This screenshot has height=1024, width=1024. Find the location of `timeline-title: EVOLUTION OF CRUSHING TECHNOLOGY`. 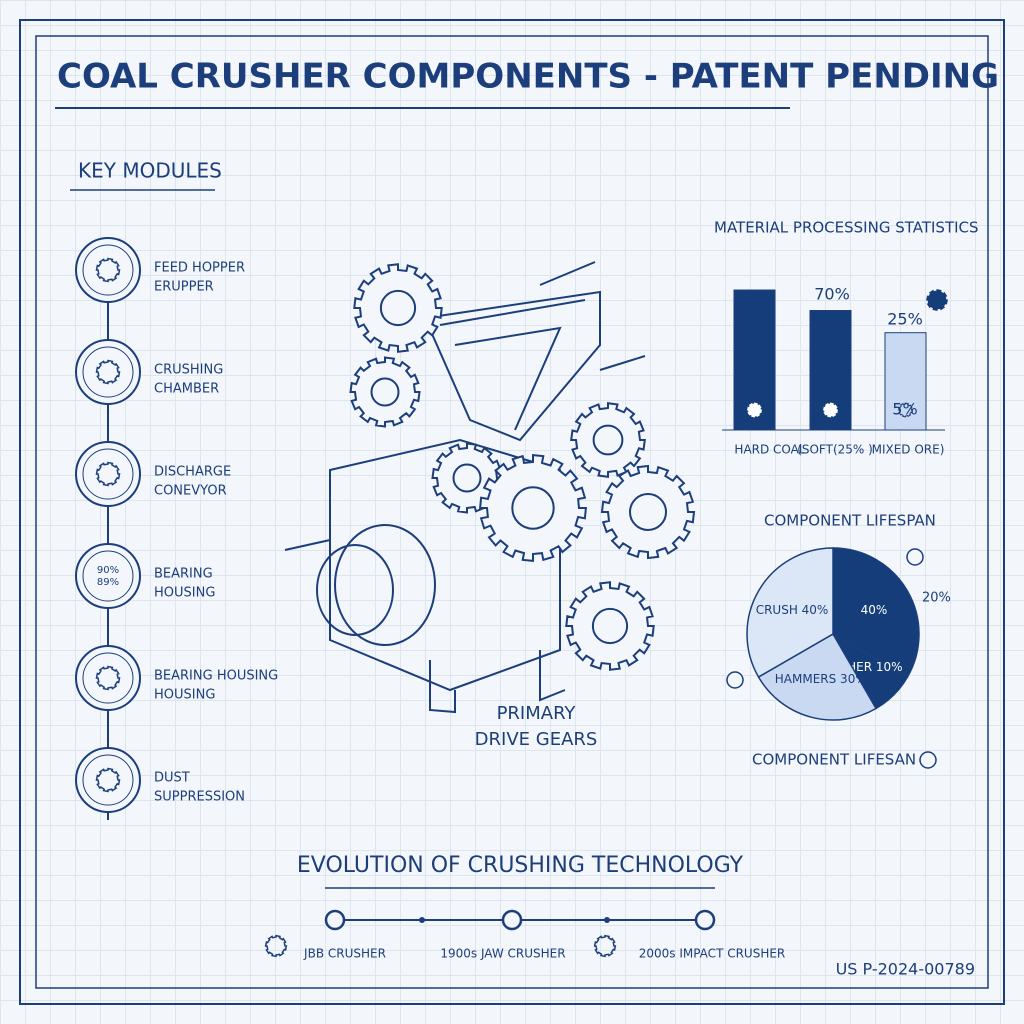

timeline-title: EVOLUTION OF CRUSHING TECHNOLOGY is located at coordinates (520, 865).